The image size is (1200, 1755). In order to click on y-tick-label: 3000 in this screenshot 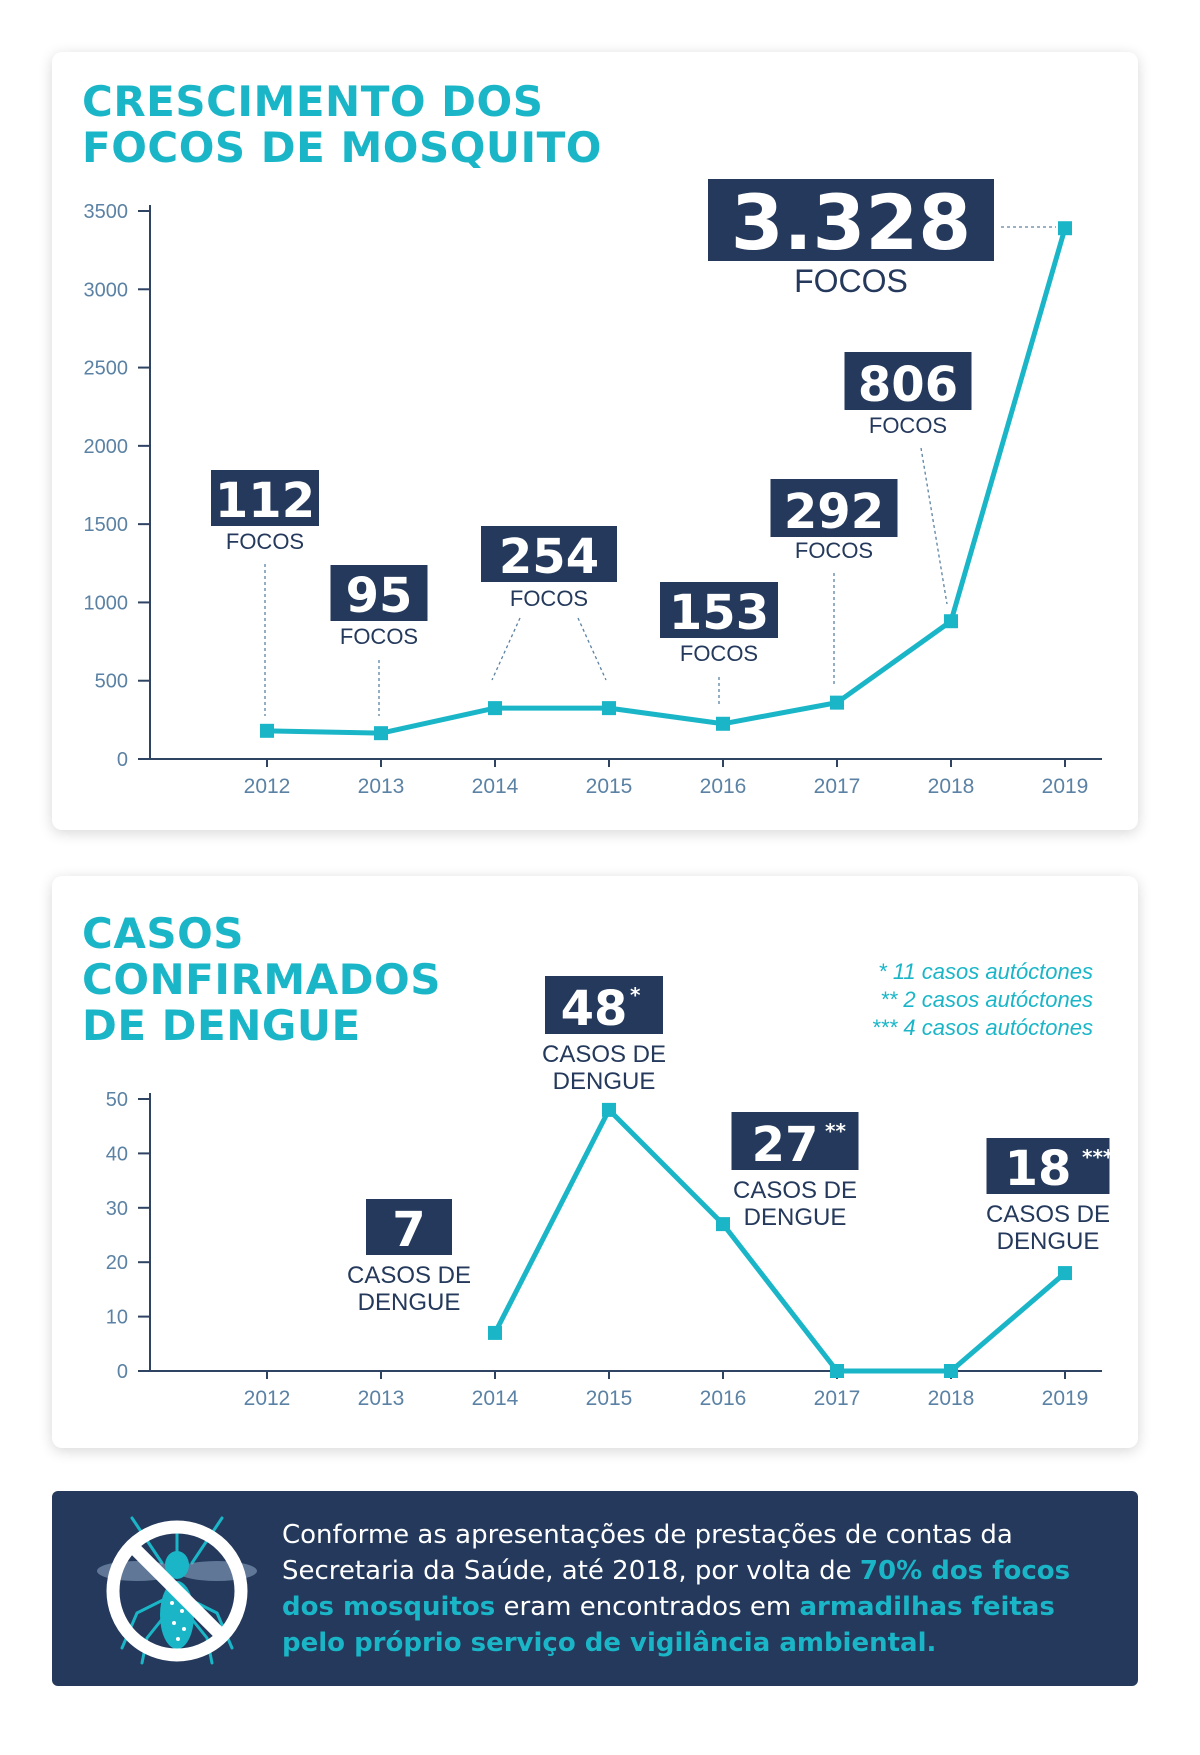, I will do `click(106, 290)`.